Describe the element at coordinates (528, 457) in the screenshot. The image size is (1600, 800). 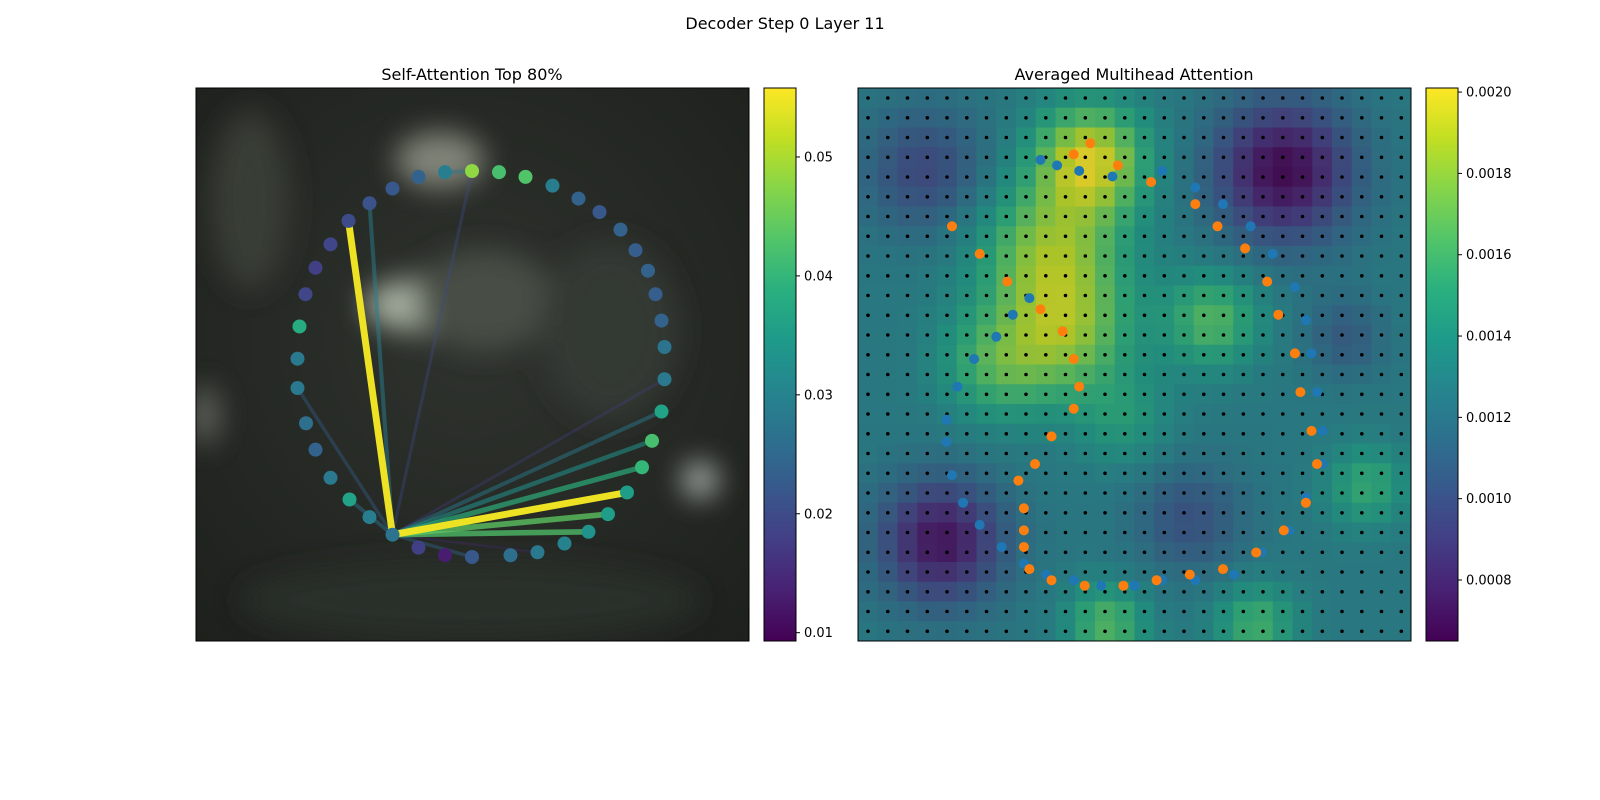
I see `attention-link` at that location.